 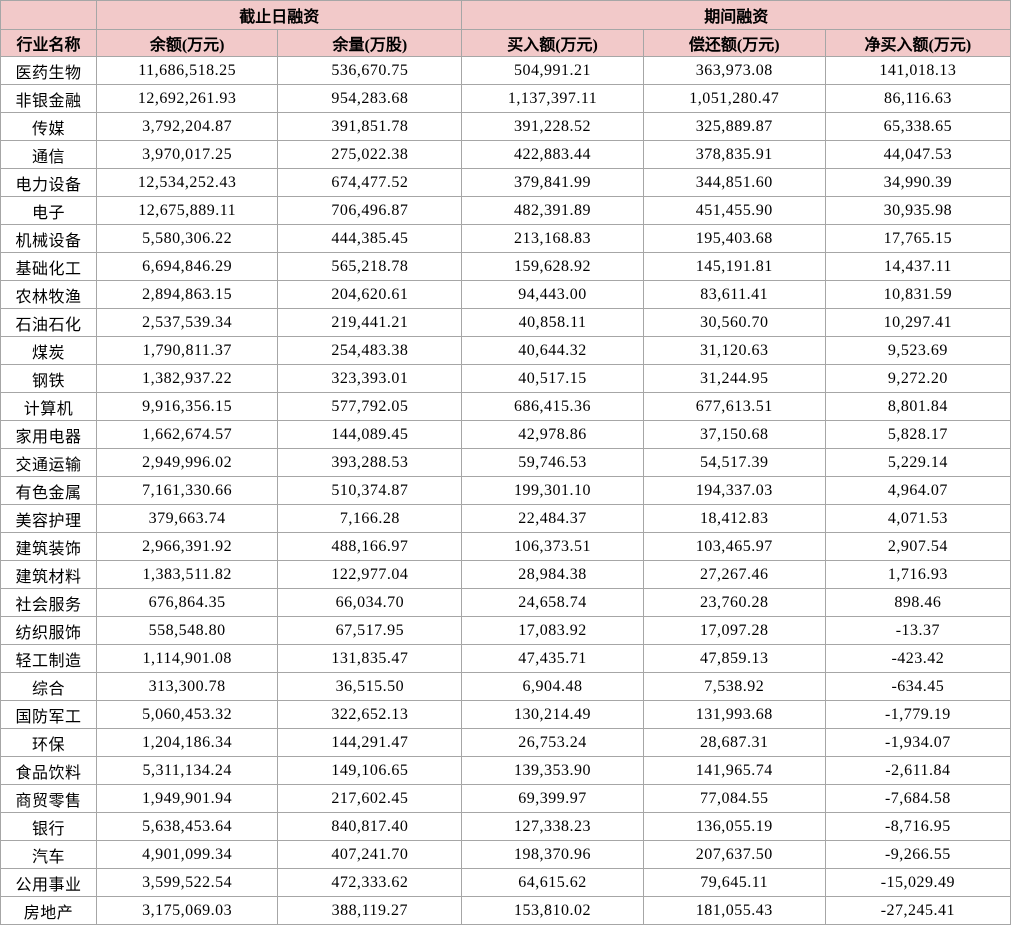 What do you see at coordinates (918, 546) in the screenshot?
I see `value-cell: 2,907.54` at bounding box center [918, 546].